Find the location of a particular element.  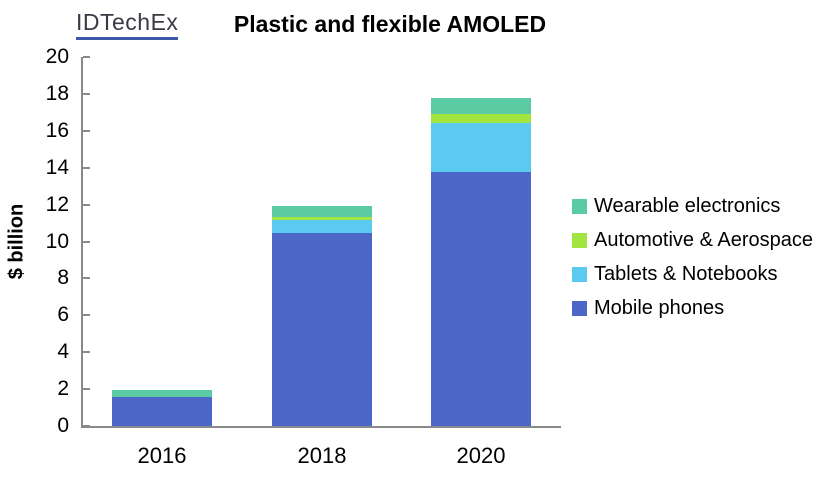

bar-2016 is located at coordinates (162, 407).